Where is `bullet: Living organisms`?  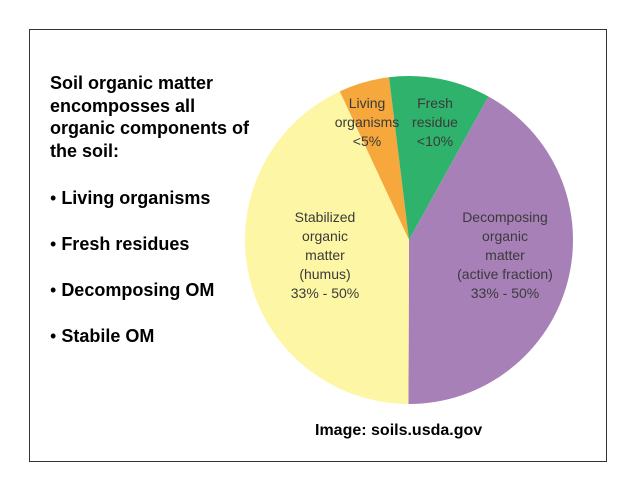 bullet: Living organisms is located at coordinates (157, 209).